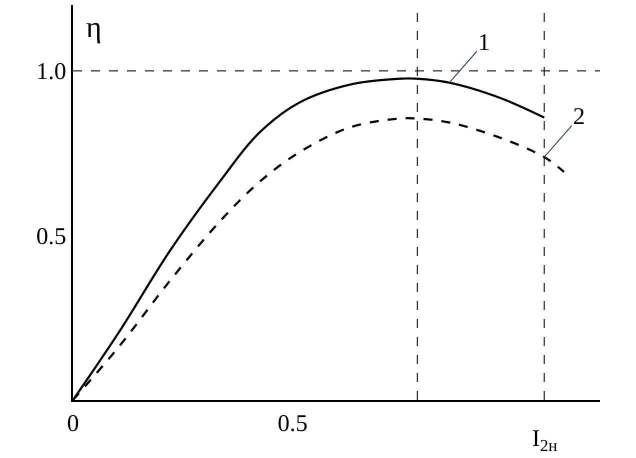  What do you see at coordinates (94, 27) in the screenshot?
I see `y-axis-title: η` at bounding box center [94, 27].